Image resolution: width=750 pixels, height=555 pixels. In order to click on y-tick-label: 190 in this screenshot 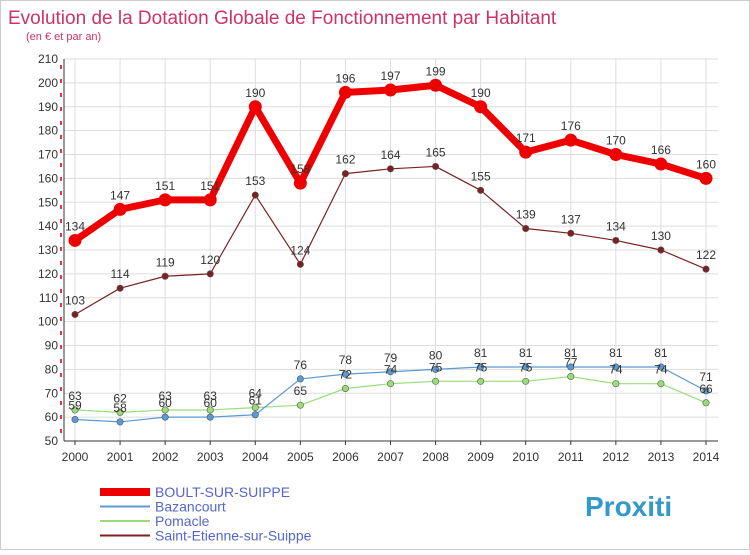, I will do `click(48, 107)`.